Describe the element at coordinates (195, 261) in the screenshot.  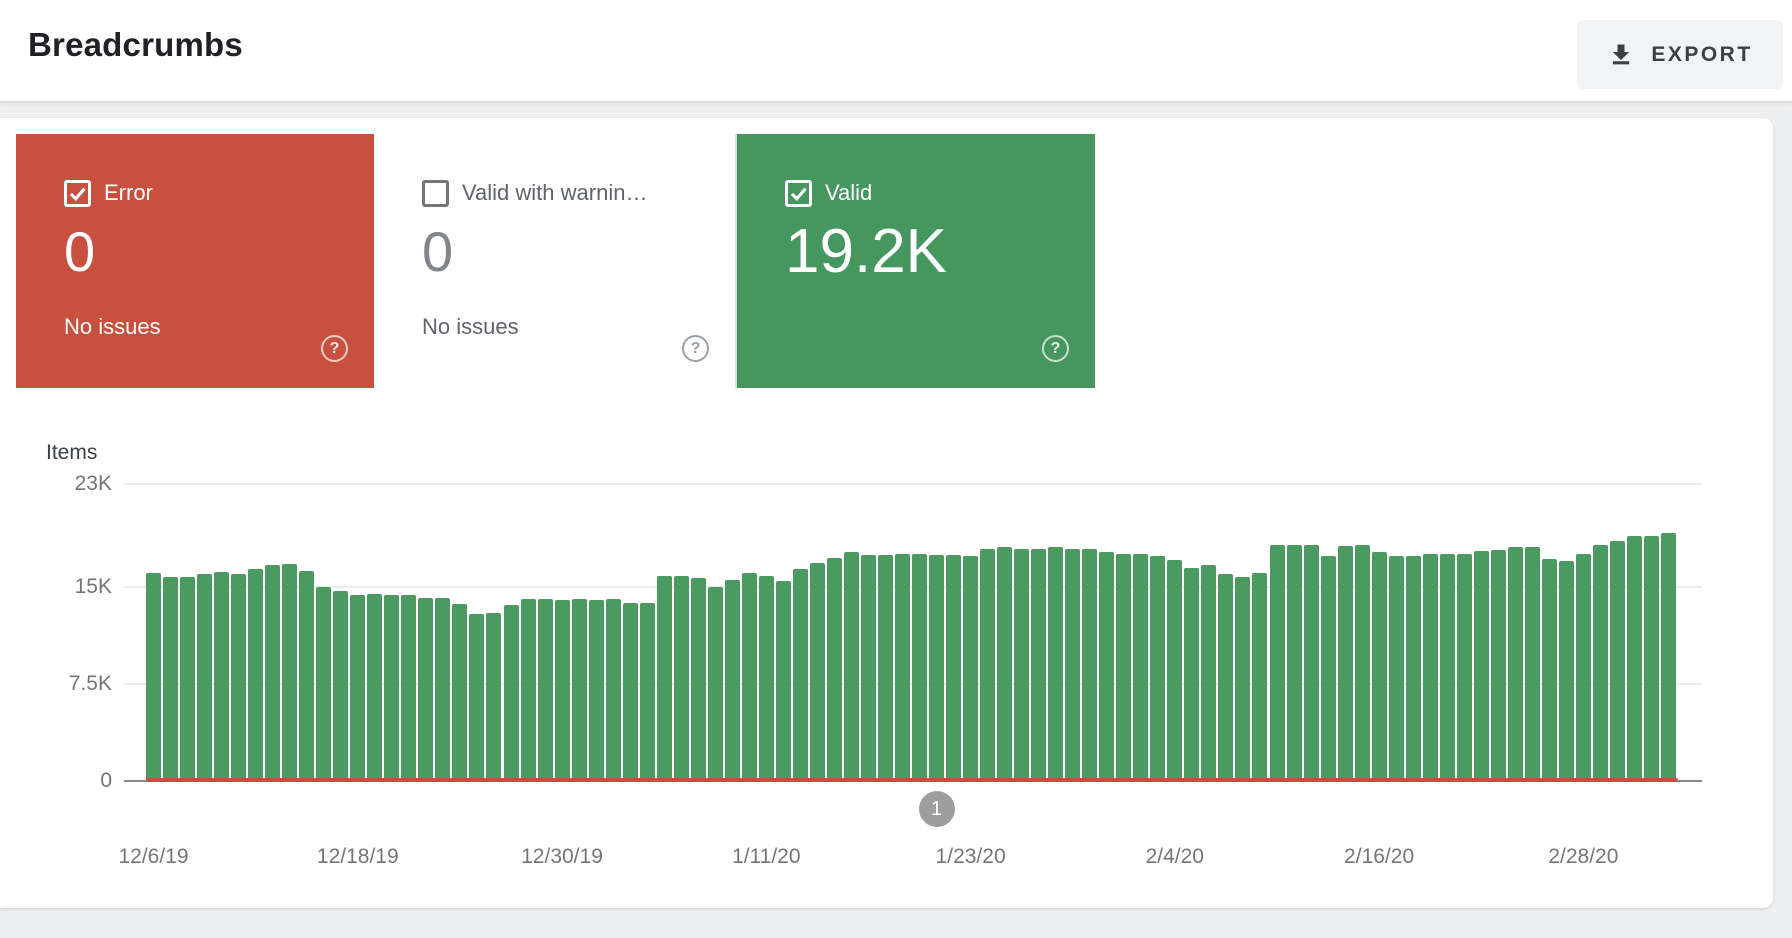
I see `error-tile: Error 0 No issues ?` at that location.